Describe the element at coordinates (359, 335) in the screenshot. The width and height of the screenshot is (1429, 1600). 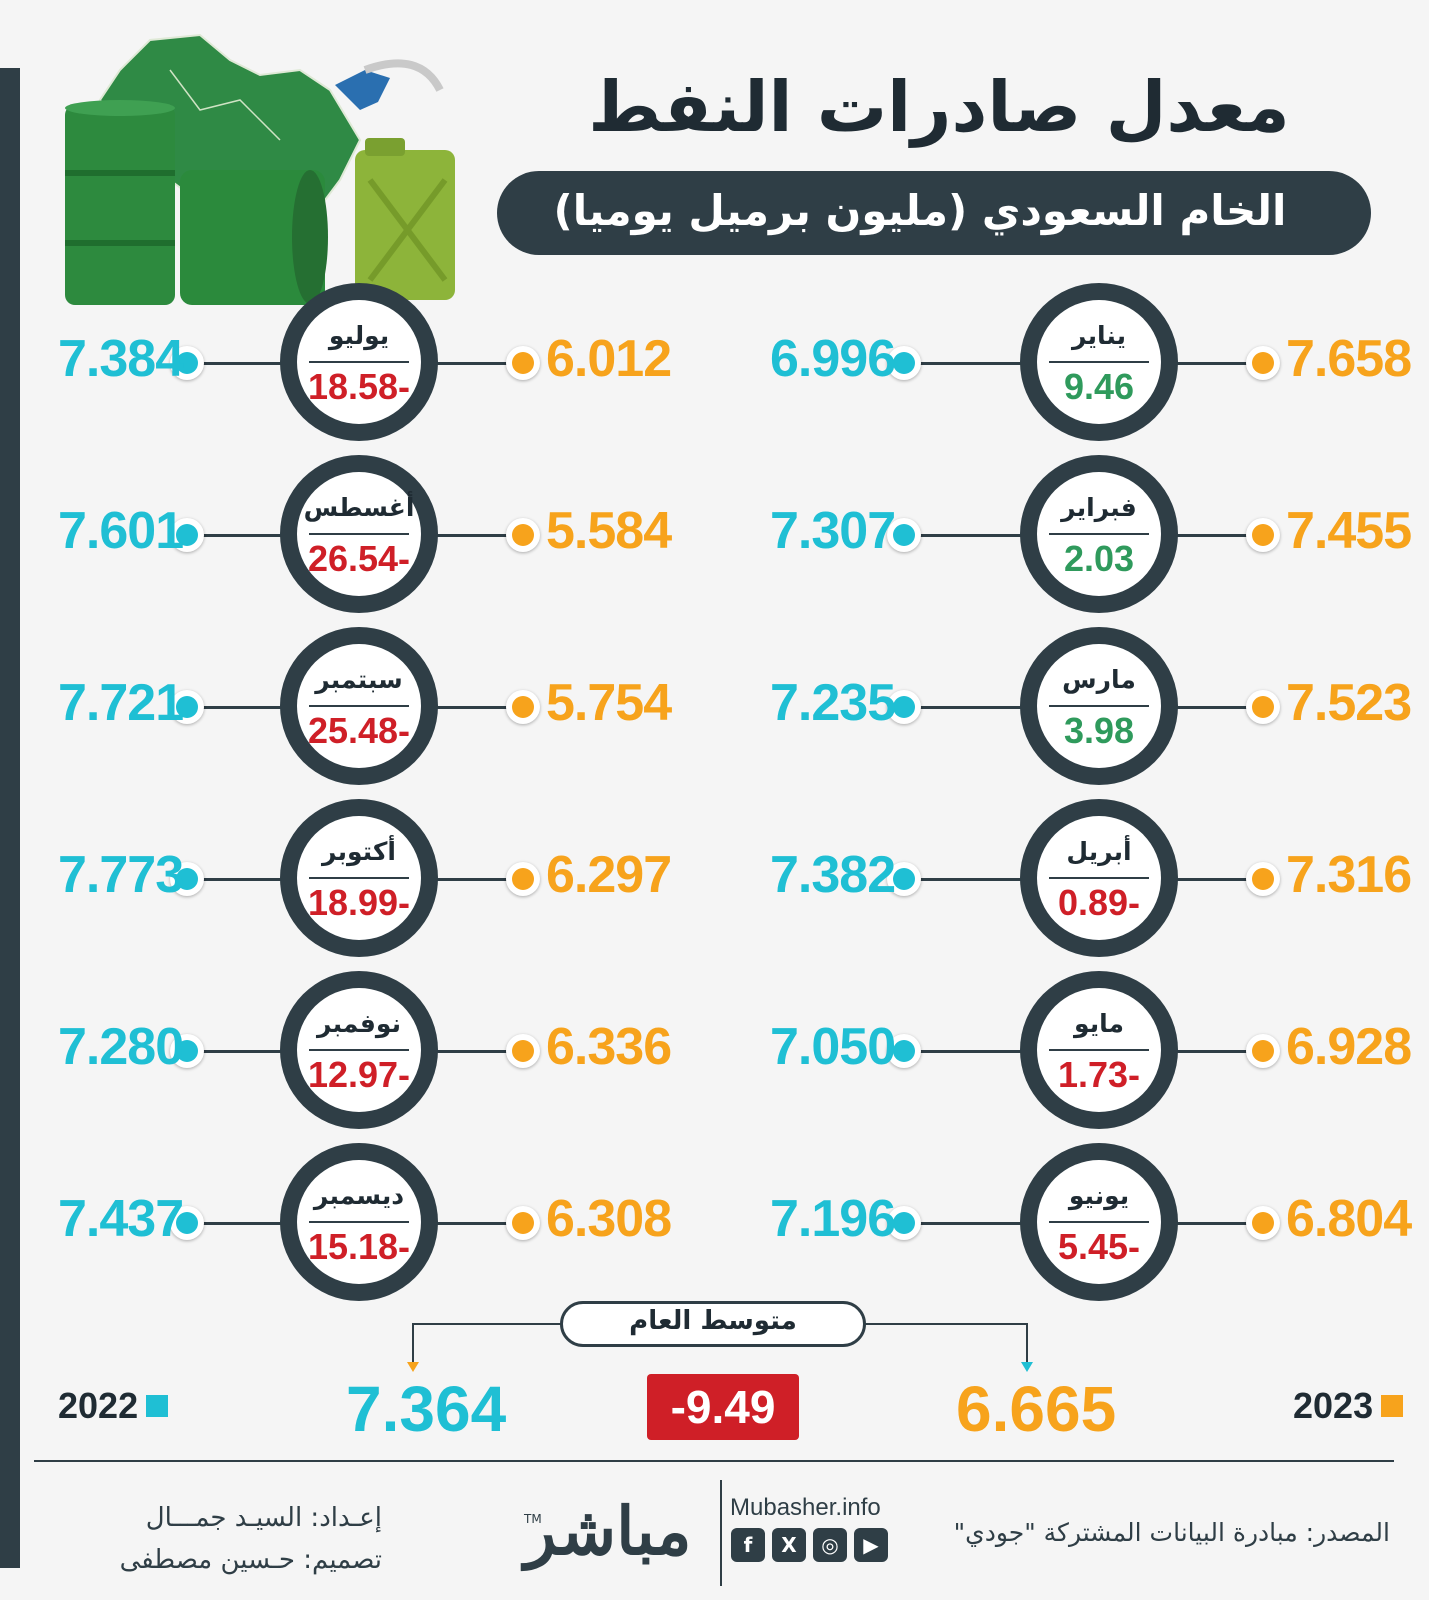
I see `month-name: يوليو` at that location.